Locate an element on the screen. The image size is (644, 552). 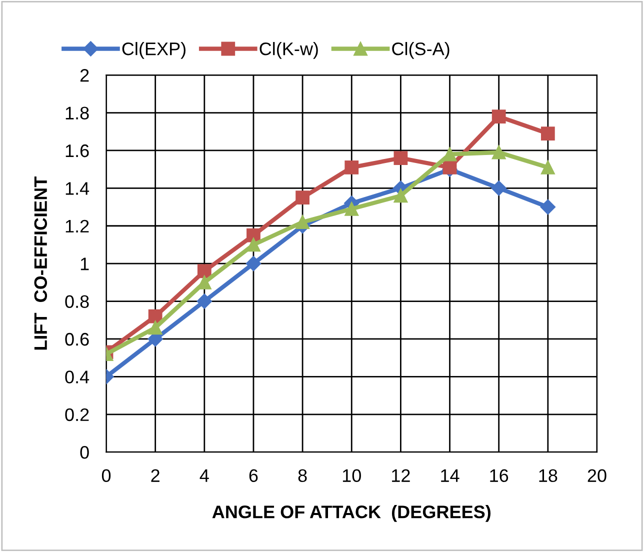
y-tick-label: 0 is located at coordinates (84, 452).